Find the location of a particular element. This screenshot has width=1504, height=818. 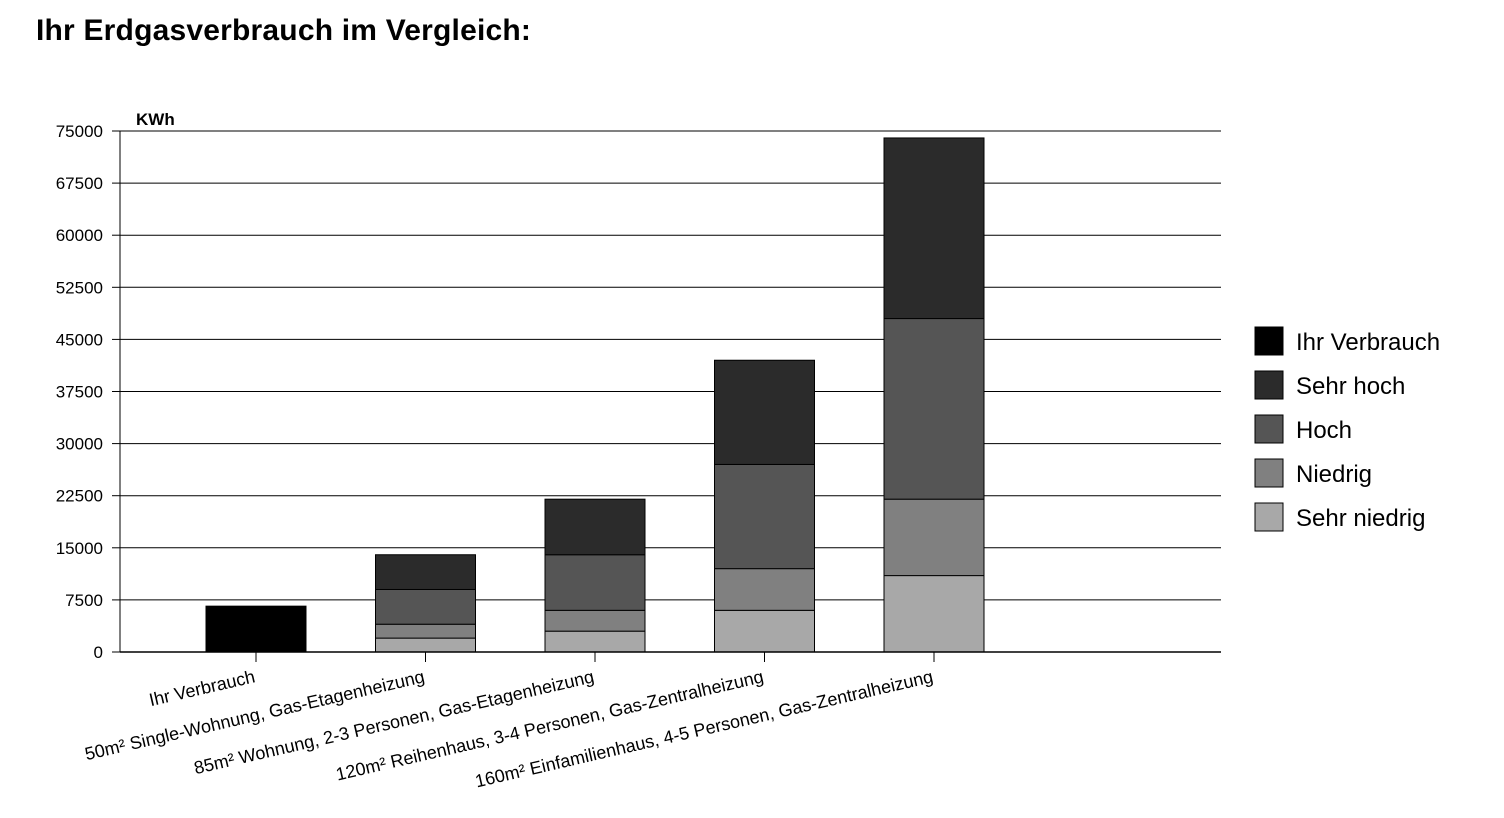

legend-label: Hoch is located at coordinates (1324, 430).